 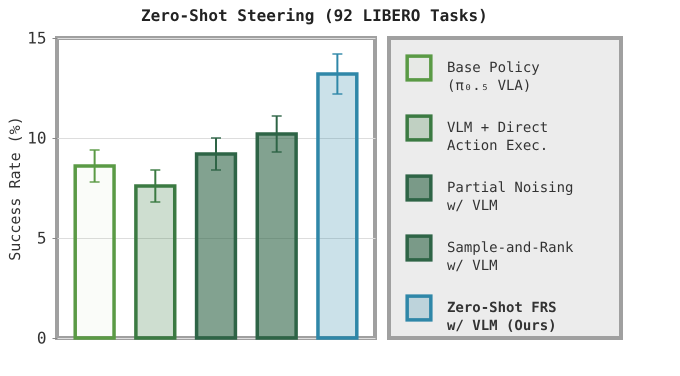 What do you see at coordinates (41, 338) in the screenshot?
I see `y-tick-label: 0` at bounding box center [41, 338].